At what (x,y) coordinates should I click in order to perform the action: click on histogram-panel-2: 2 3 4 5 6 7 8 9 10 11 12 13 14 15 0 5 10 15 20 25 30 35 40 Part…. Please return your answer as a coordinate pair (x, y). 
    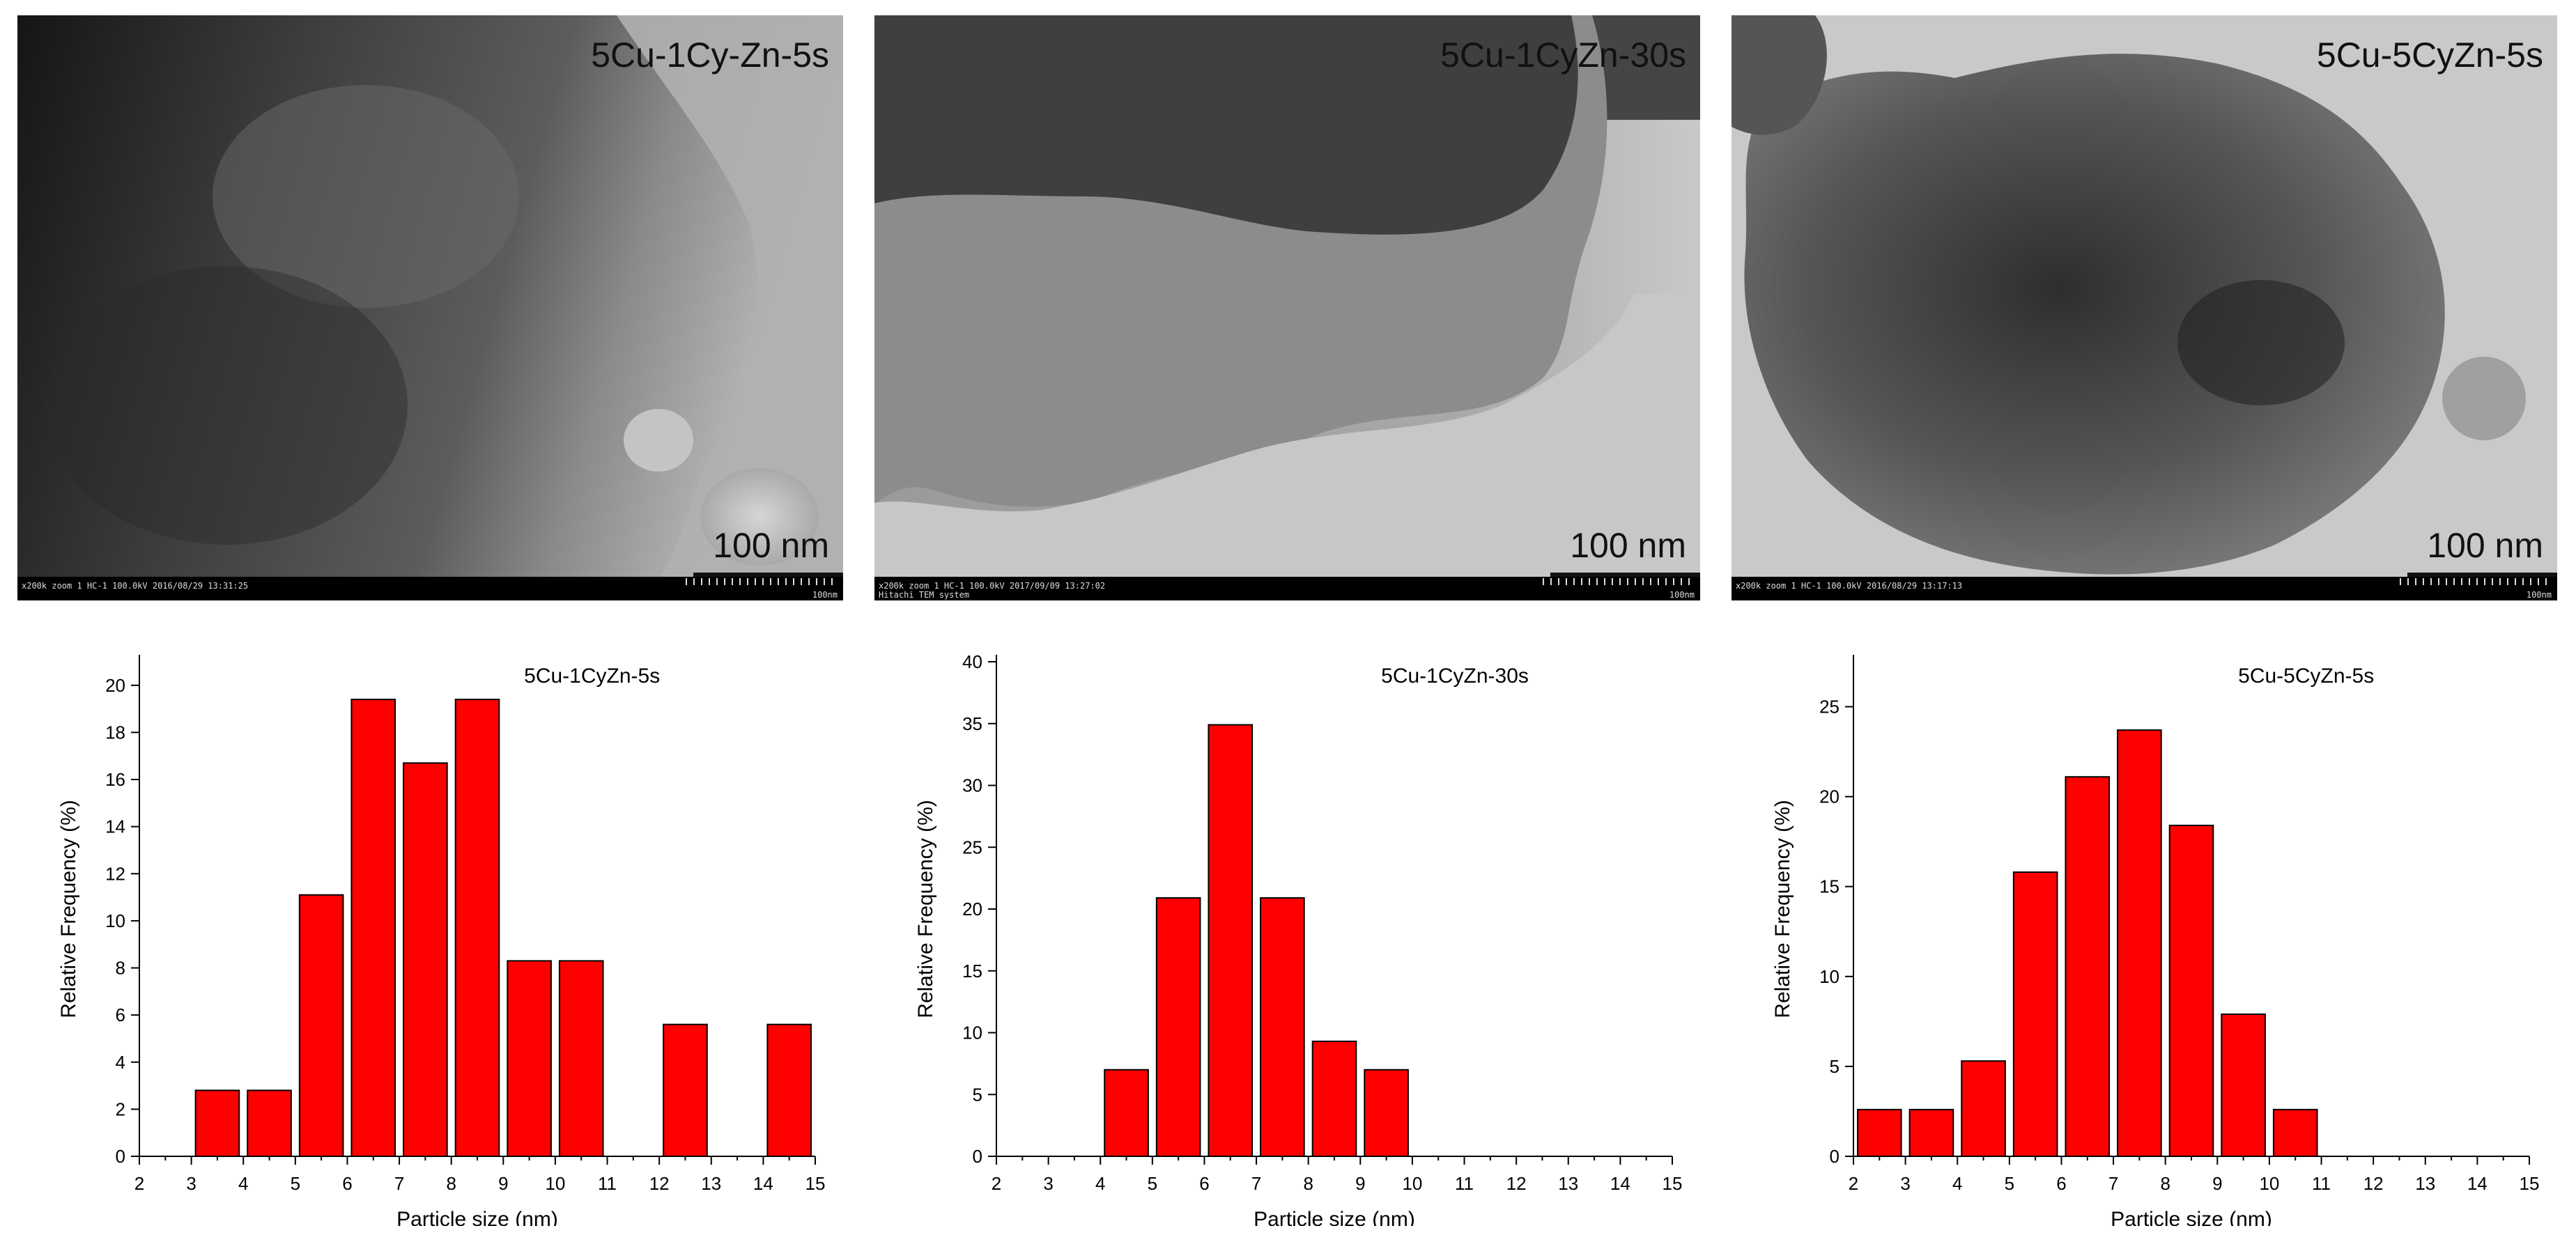
    Looking at the image, I should click on (1292, 929).